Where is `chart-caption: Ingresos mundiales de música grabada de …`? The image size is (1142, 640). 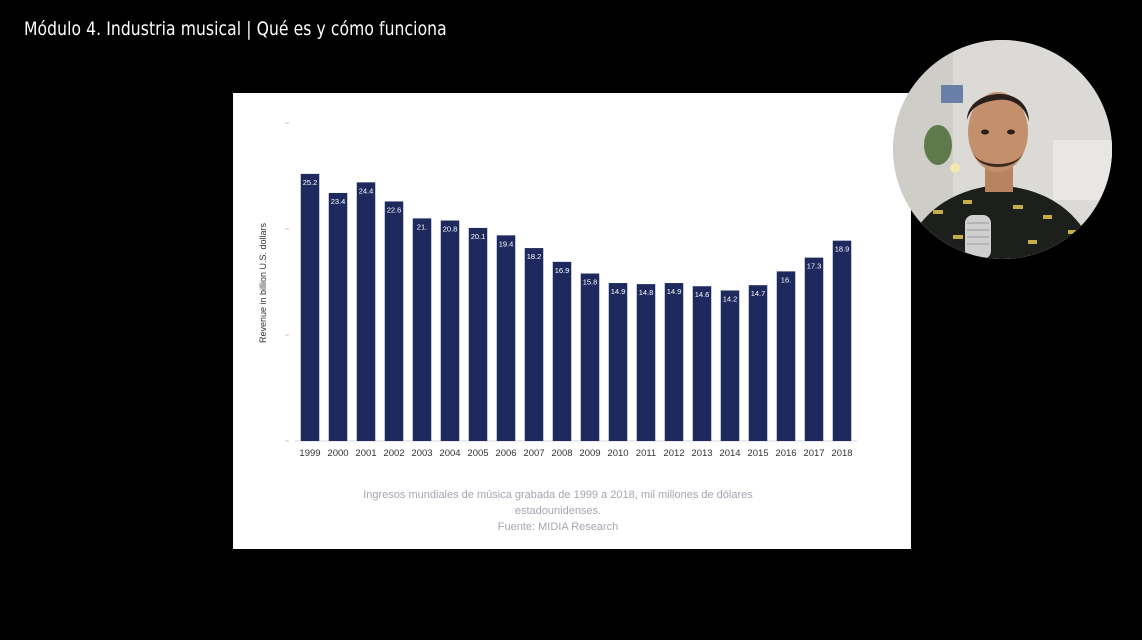 chart-caption: Ingresos mundiales de música grabada de … is located at coordinates (558, 511).